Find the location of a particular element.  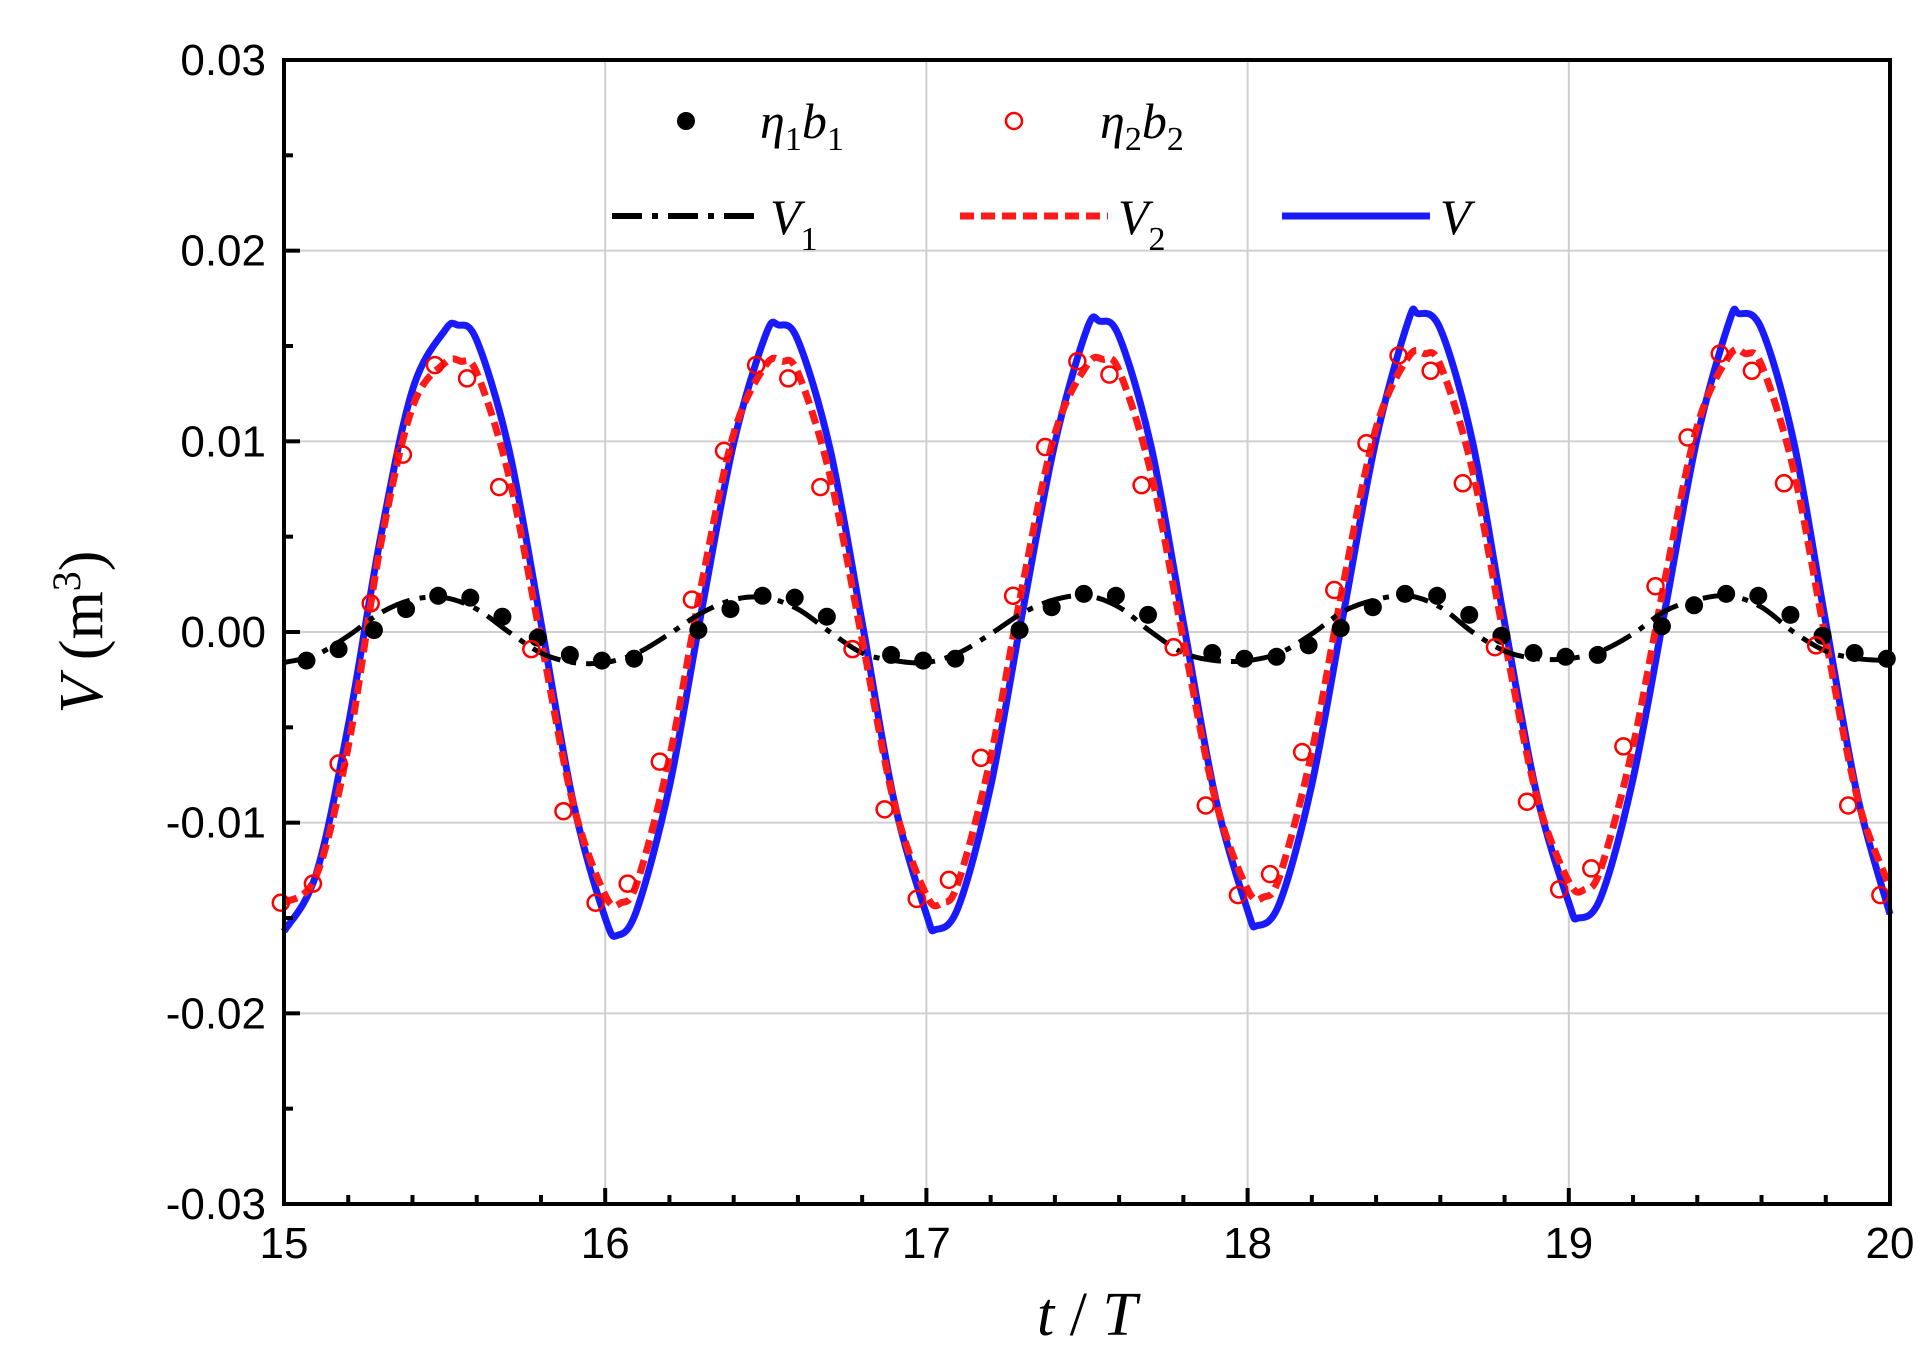

x-tick-label-5: 20 is located at coordinates (1890, 1243).